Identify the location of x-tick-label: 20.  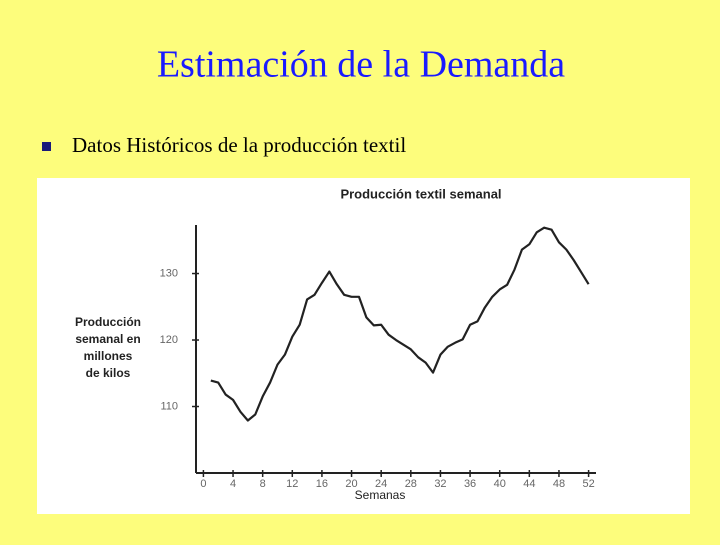
(351, 484).